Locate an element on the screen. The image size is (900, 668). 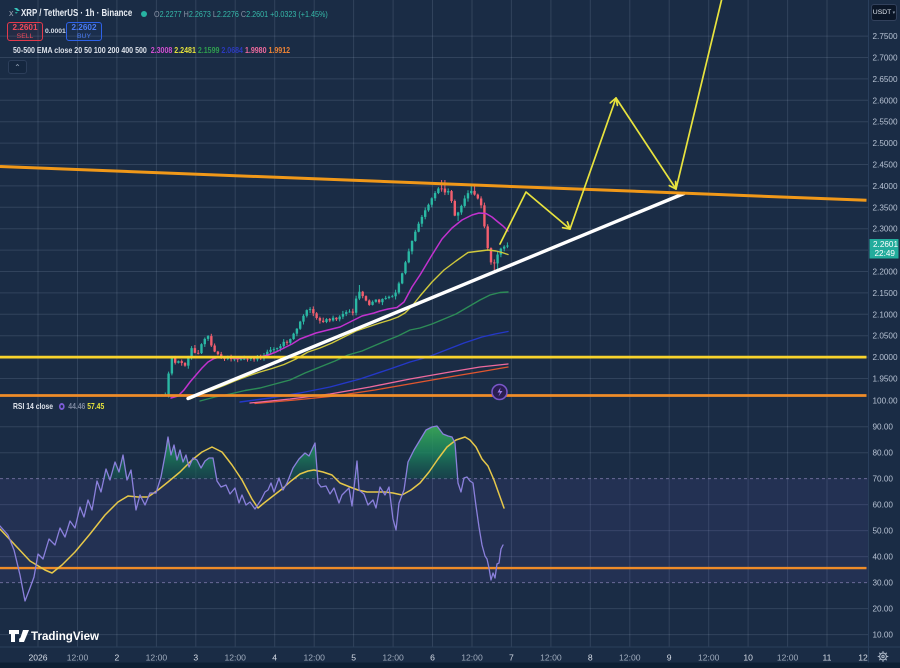
svg-text: 20.00 is located at coordinates (883, 609).